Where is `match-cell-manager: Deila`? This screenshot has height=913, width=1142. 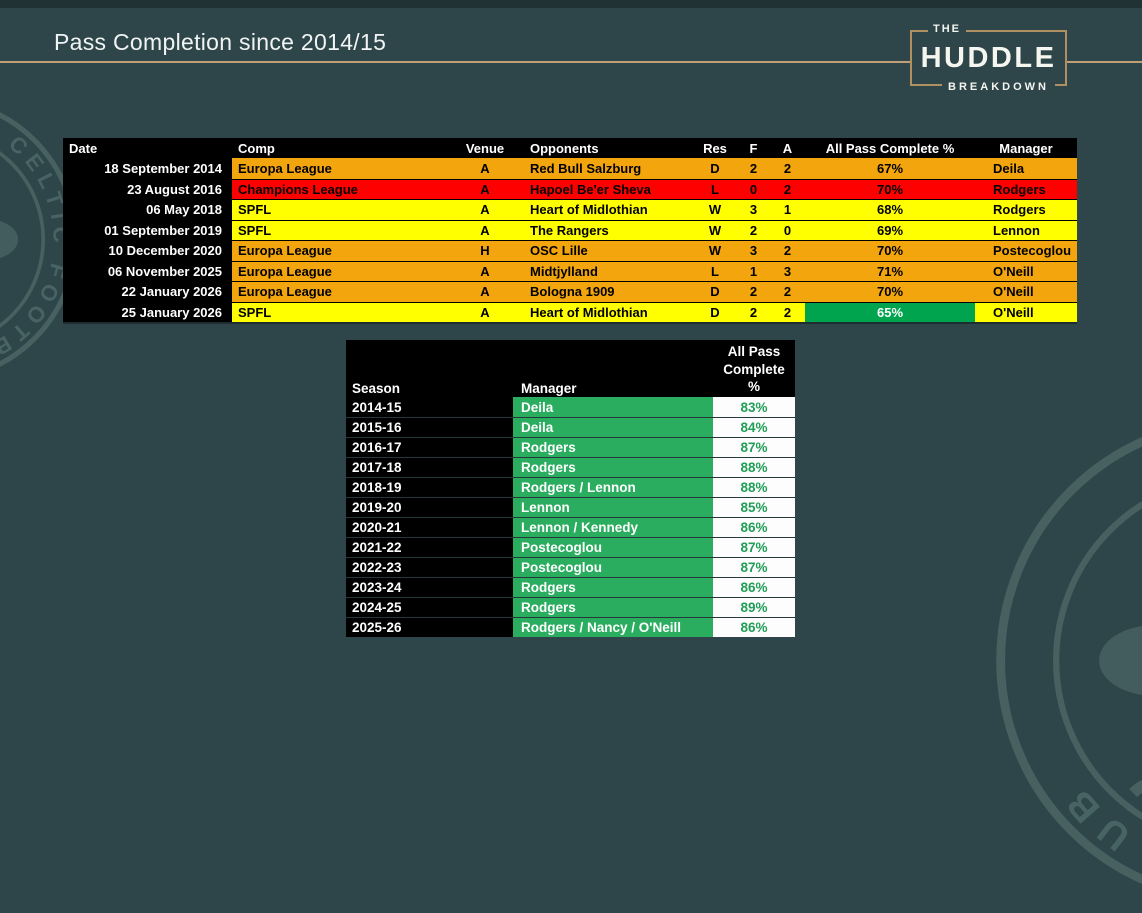 match-cell-manager: Deila is located at coordinates (1026, 168).